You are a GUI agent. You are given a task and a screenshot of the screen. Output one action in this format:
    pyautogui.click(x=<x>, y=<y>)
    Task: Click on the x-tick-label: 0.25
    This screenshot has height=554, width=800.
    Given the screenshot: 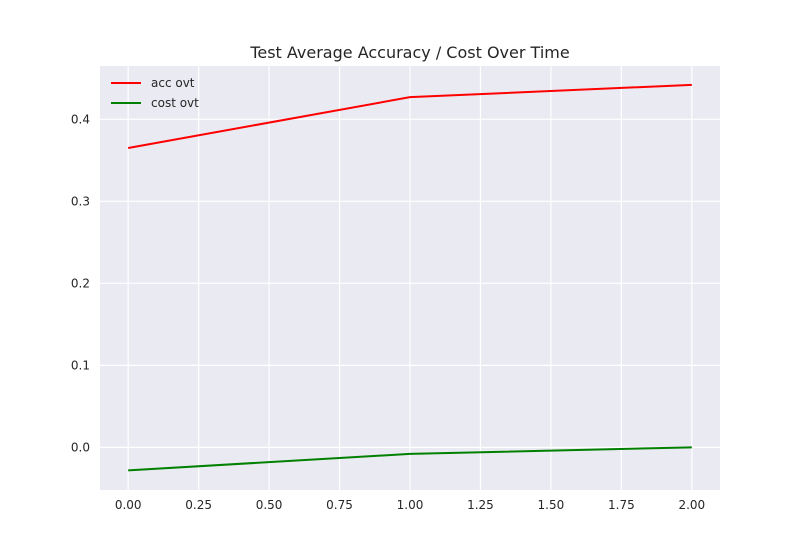 What is the action you would take?
    pyautogui.click(x=198, y=505)
    